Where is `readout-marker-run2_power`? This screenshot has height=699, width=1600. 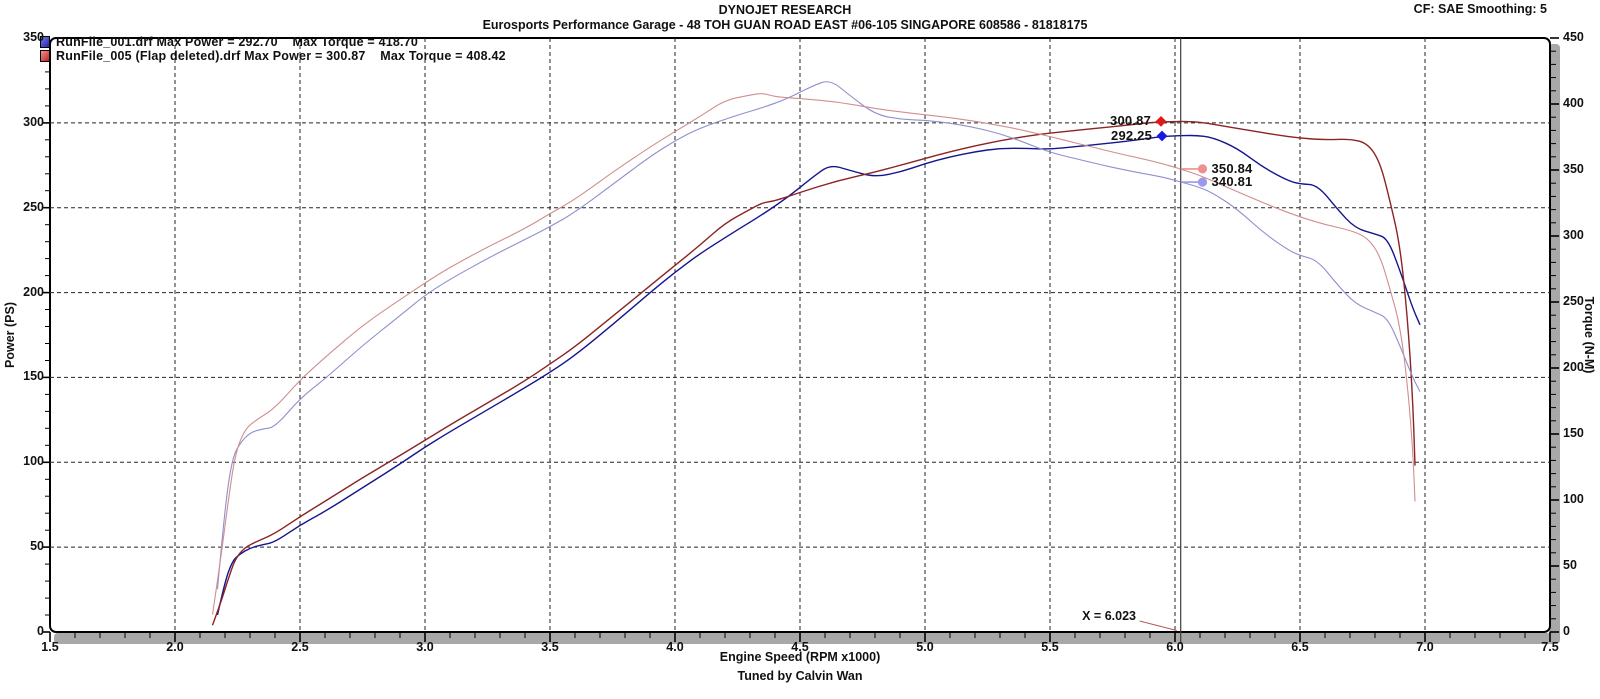
readout-marker-run2_power is located at coordinates (1161, 121).